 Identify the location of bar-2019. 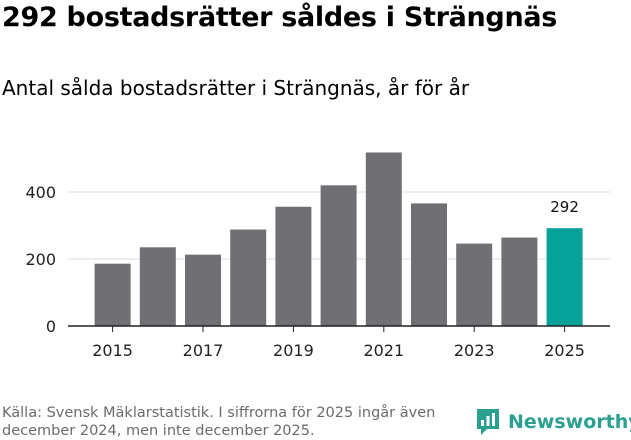
(293, 266).